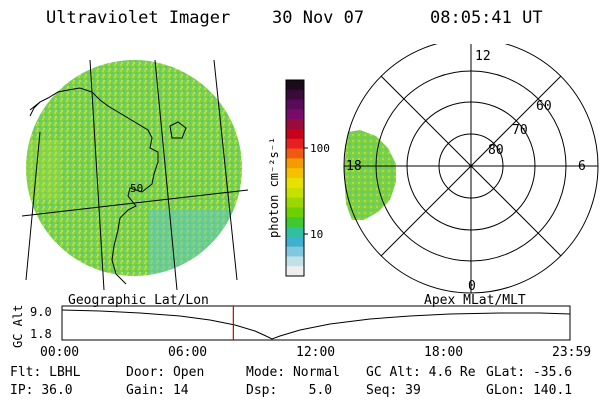 The height and width of the screenshot is (400, 600). I want to click on flt-info: Flt: LBHL, so click(45, 372).